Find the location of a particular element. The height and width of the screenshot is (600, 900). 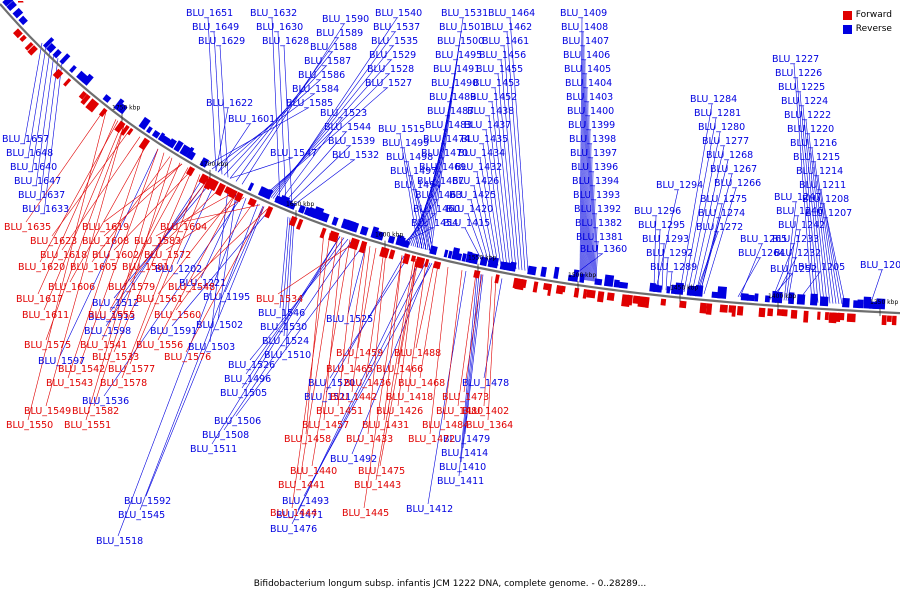

gene-label: BLU_1220 is located at coordinates (810, 129).